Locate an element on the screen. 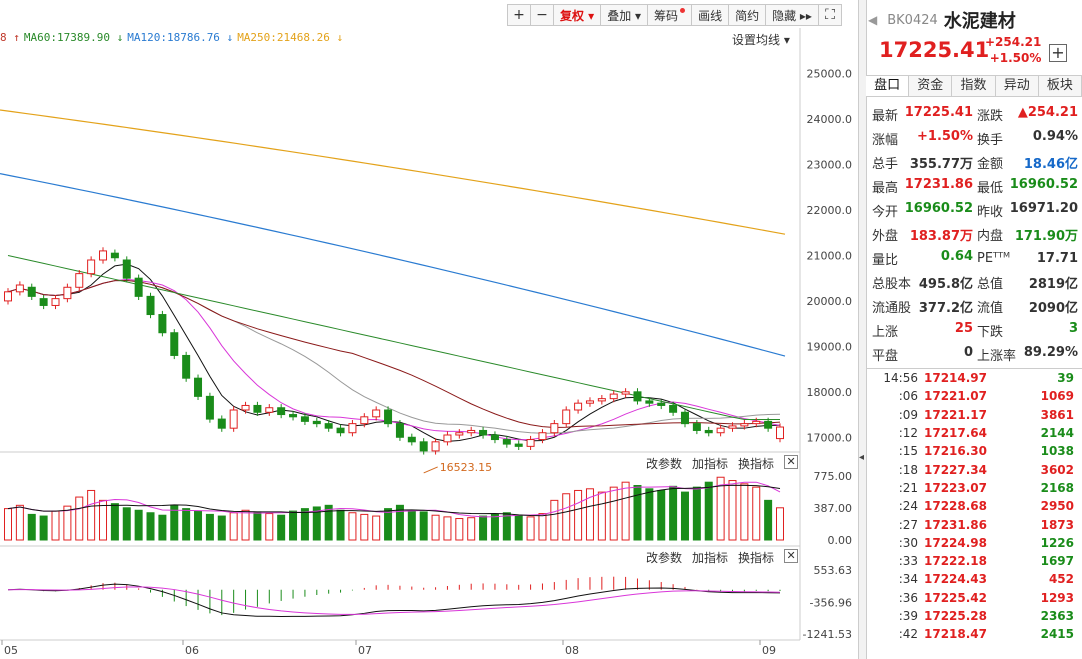 Image resolution: width=1082 pixels, height=659 pixels. tick-v: 3861 is located at coordinates (1057, 414).